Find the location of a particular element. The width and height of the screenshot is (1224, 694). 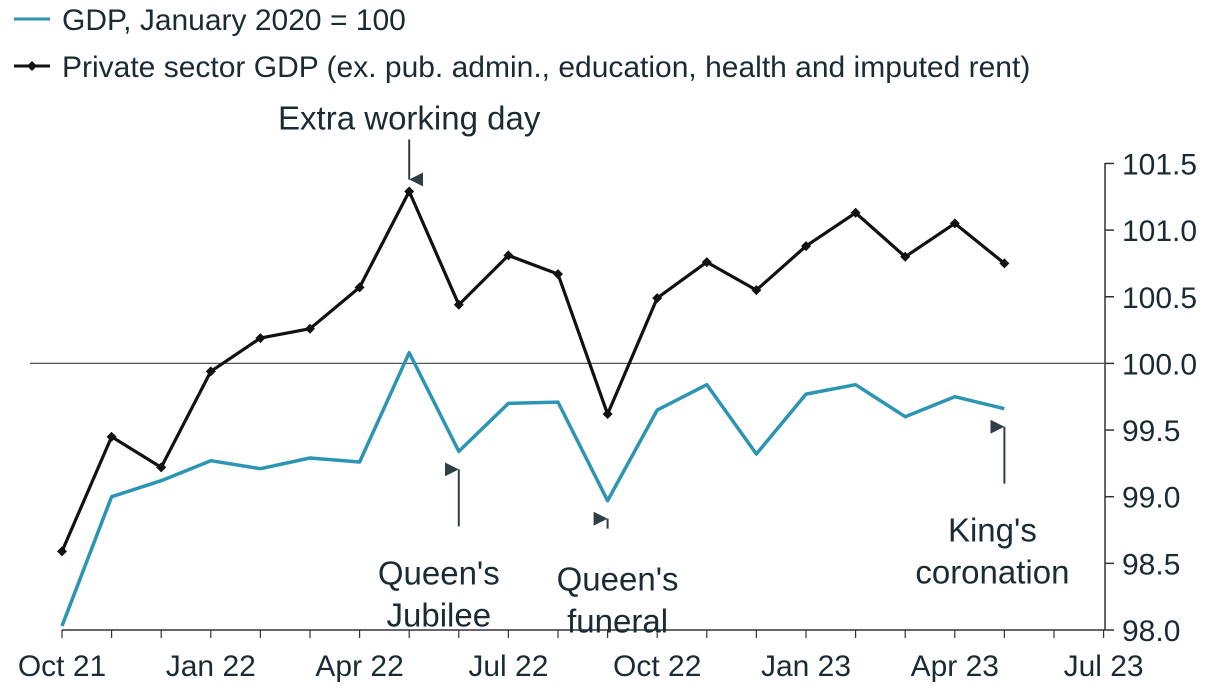

y-ticks: 98.0 98.5 99.0 99.5 100.0 100.5 101.0 101.5 is located at coordinates (1151, 398).